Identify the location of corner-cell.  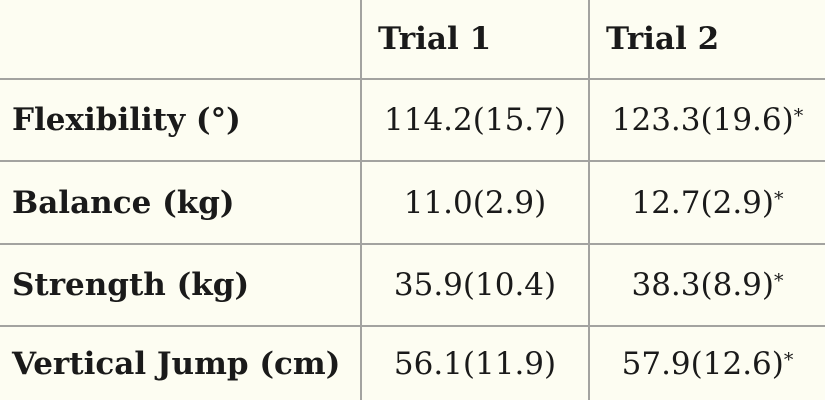
(180, 39).